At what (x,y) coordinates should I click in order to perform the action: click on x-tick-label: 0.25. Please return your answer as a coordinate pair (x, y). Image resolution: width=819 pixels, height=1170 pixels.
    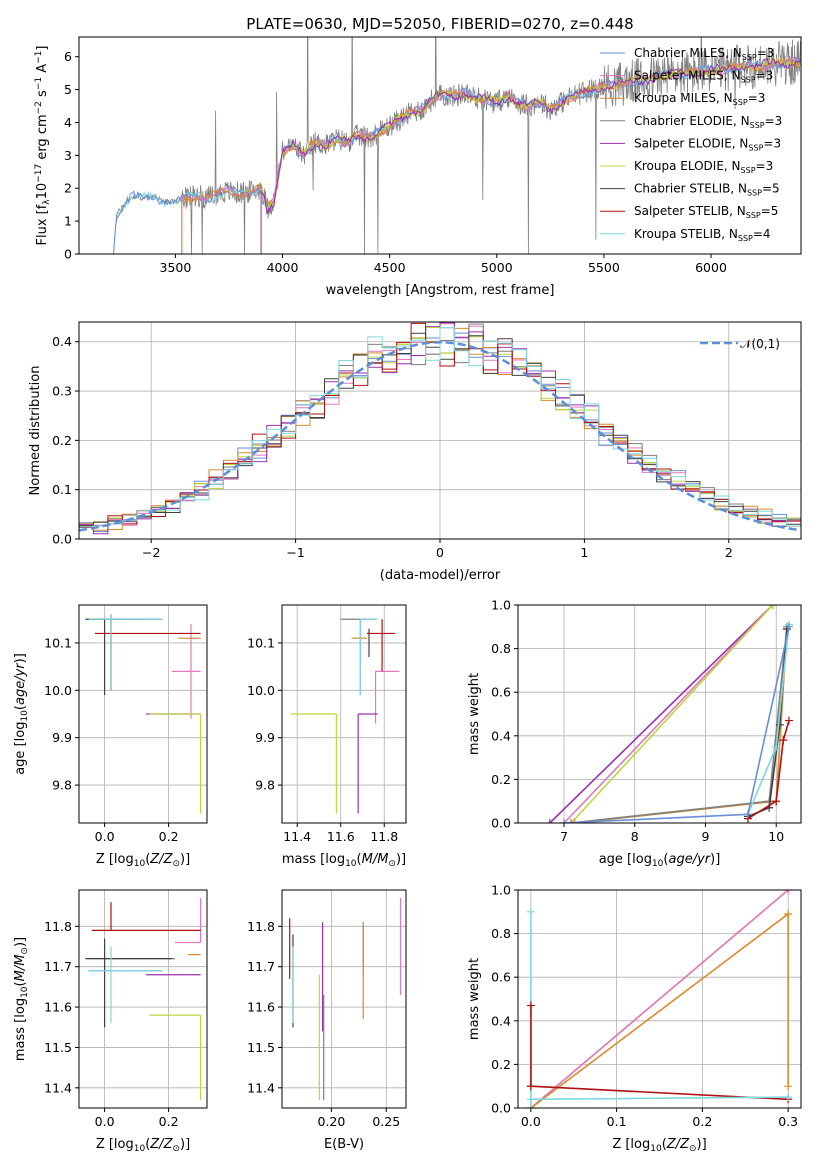
    Looking at the image, I should click on (386, 1121).